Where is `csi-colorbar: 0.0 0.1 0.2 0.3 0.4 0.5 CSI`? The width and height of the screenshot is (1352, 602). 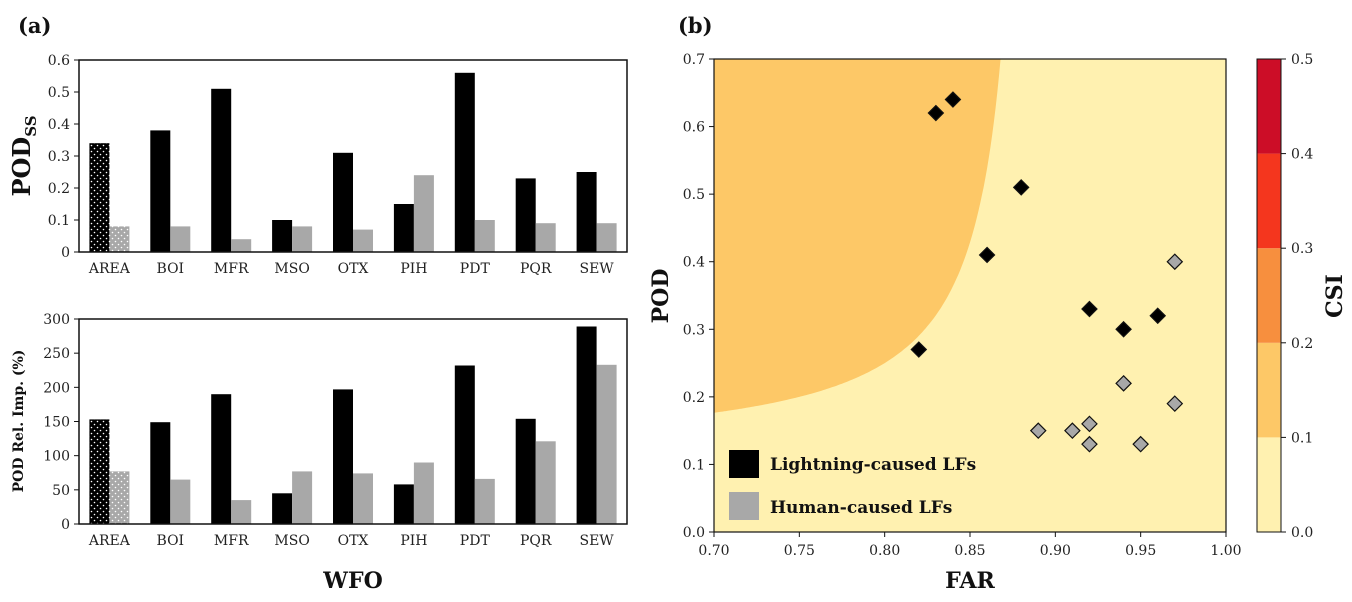 csi-colorbar: 0.0 0.1 0.2 0.3 0.4 0.5 CSI is located at coordinates (1302, 296).